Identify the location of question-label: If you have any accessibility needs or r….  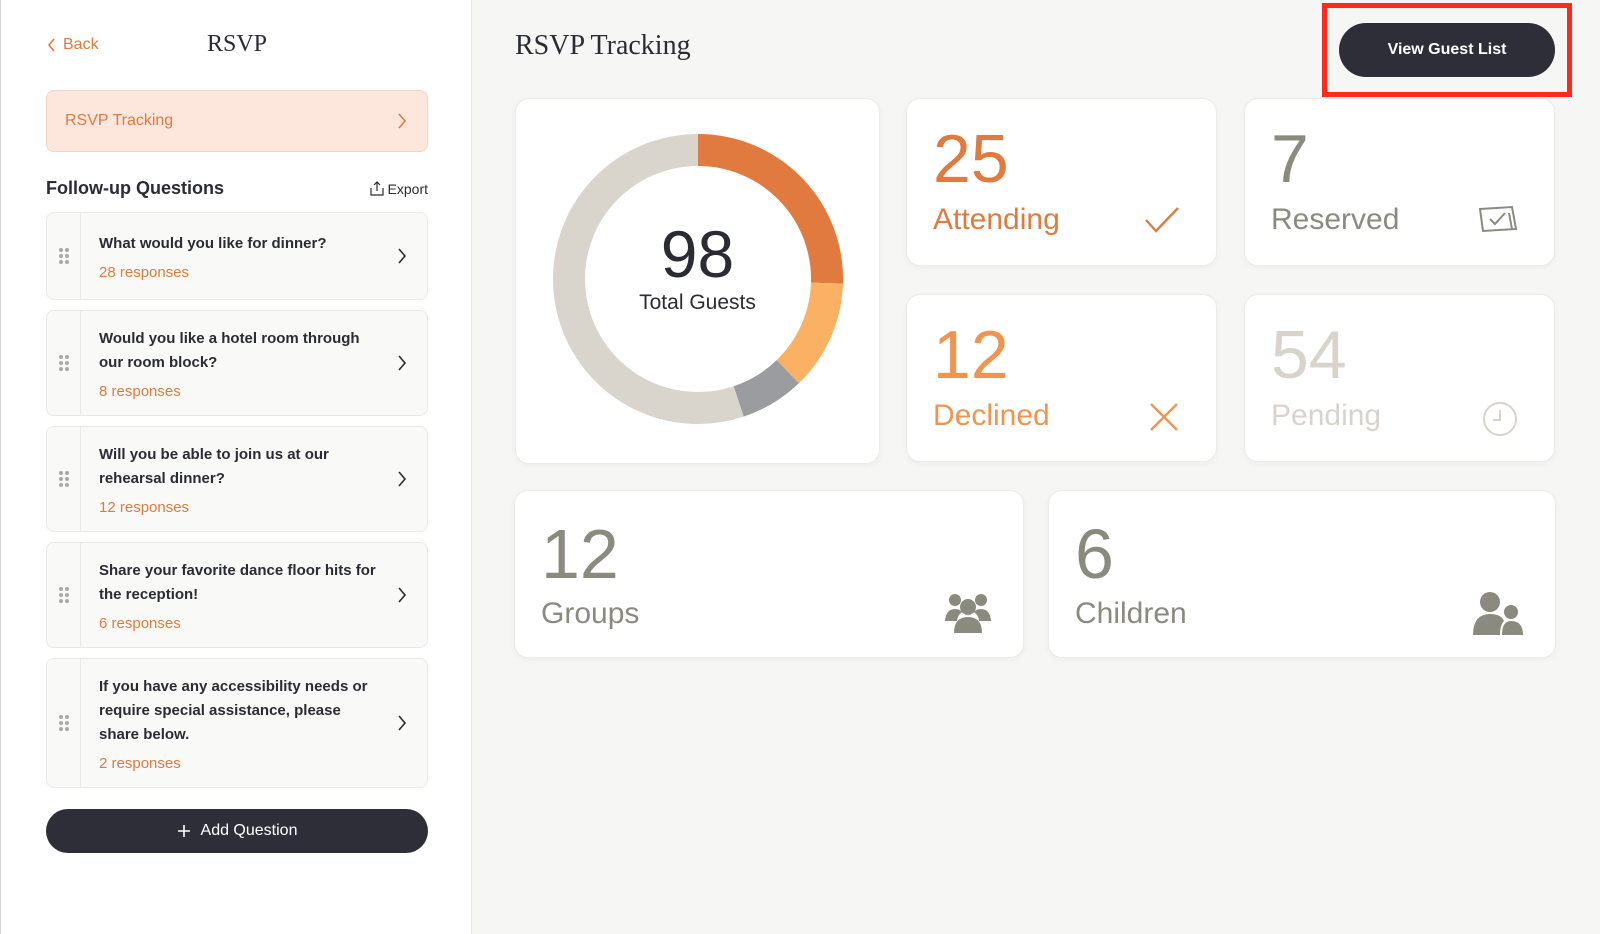
(233, 710).